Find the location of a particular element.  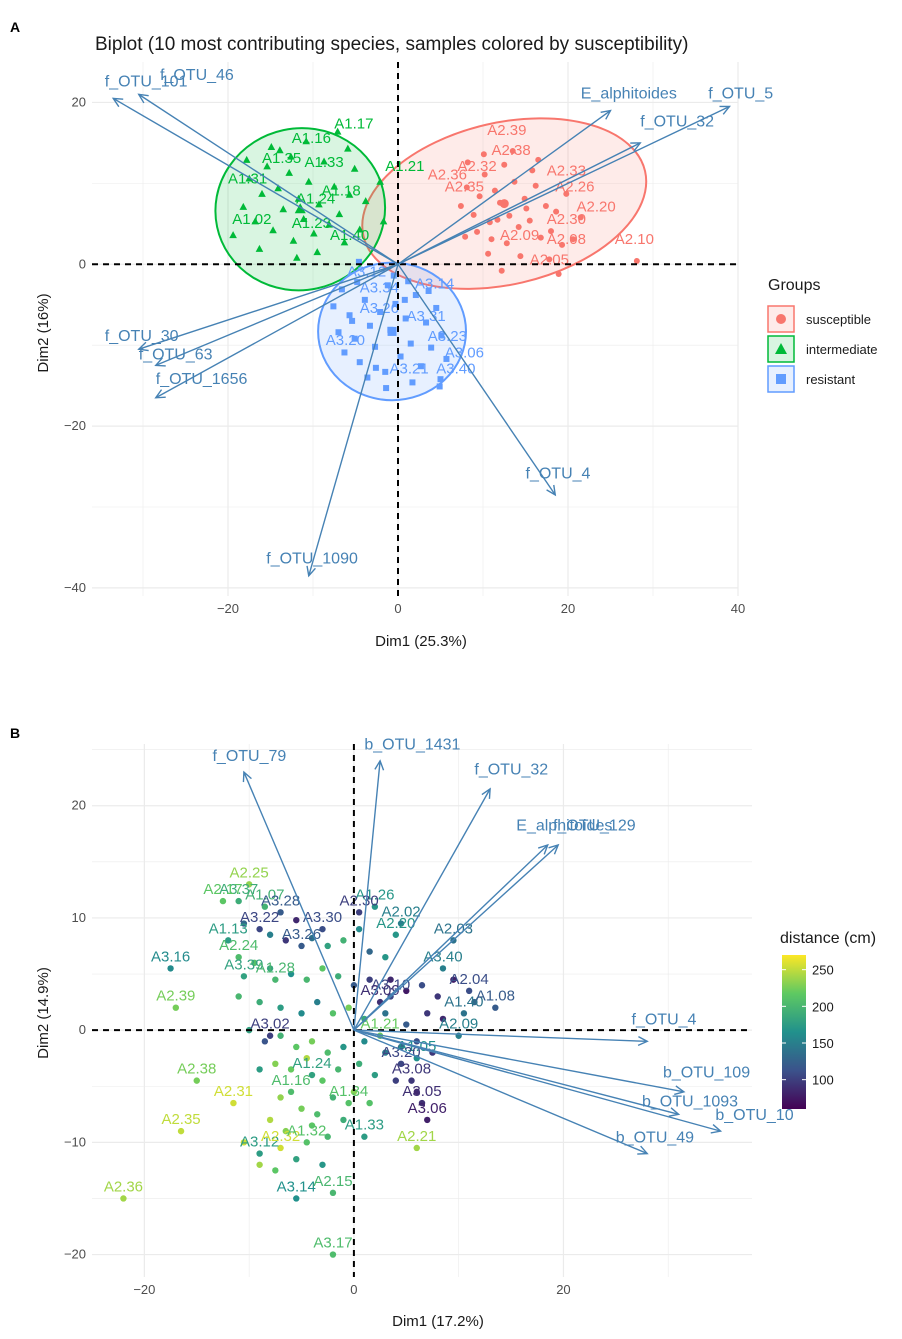

loading-arrow: b_OTU_10 is located at coordinates (573, 1081).